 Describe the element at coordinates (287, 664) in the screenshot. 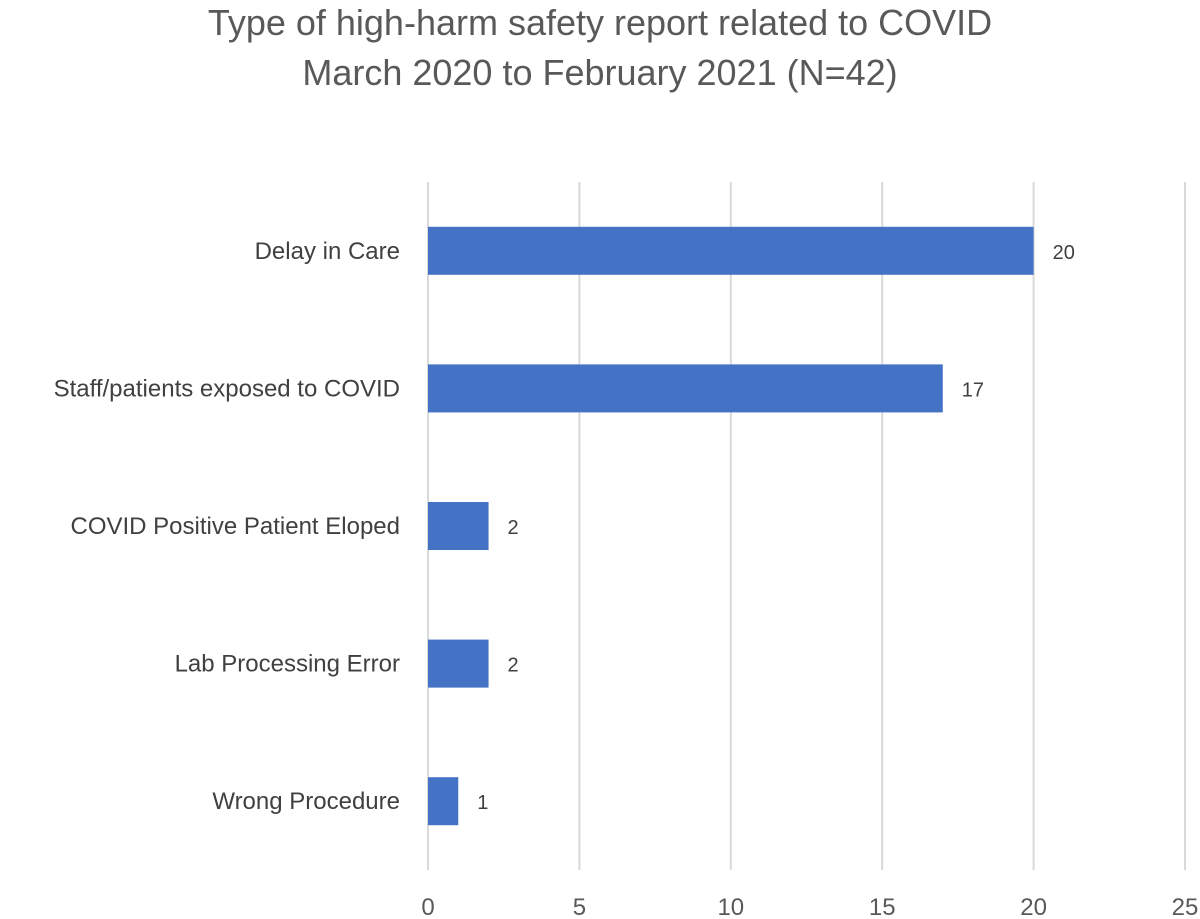

I see `category-label: Lab Processing Error` at that location.